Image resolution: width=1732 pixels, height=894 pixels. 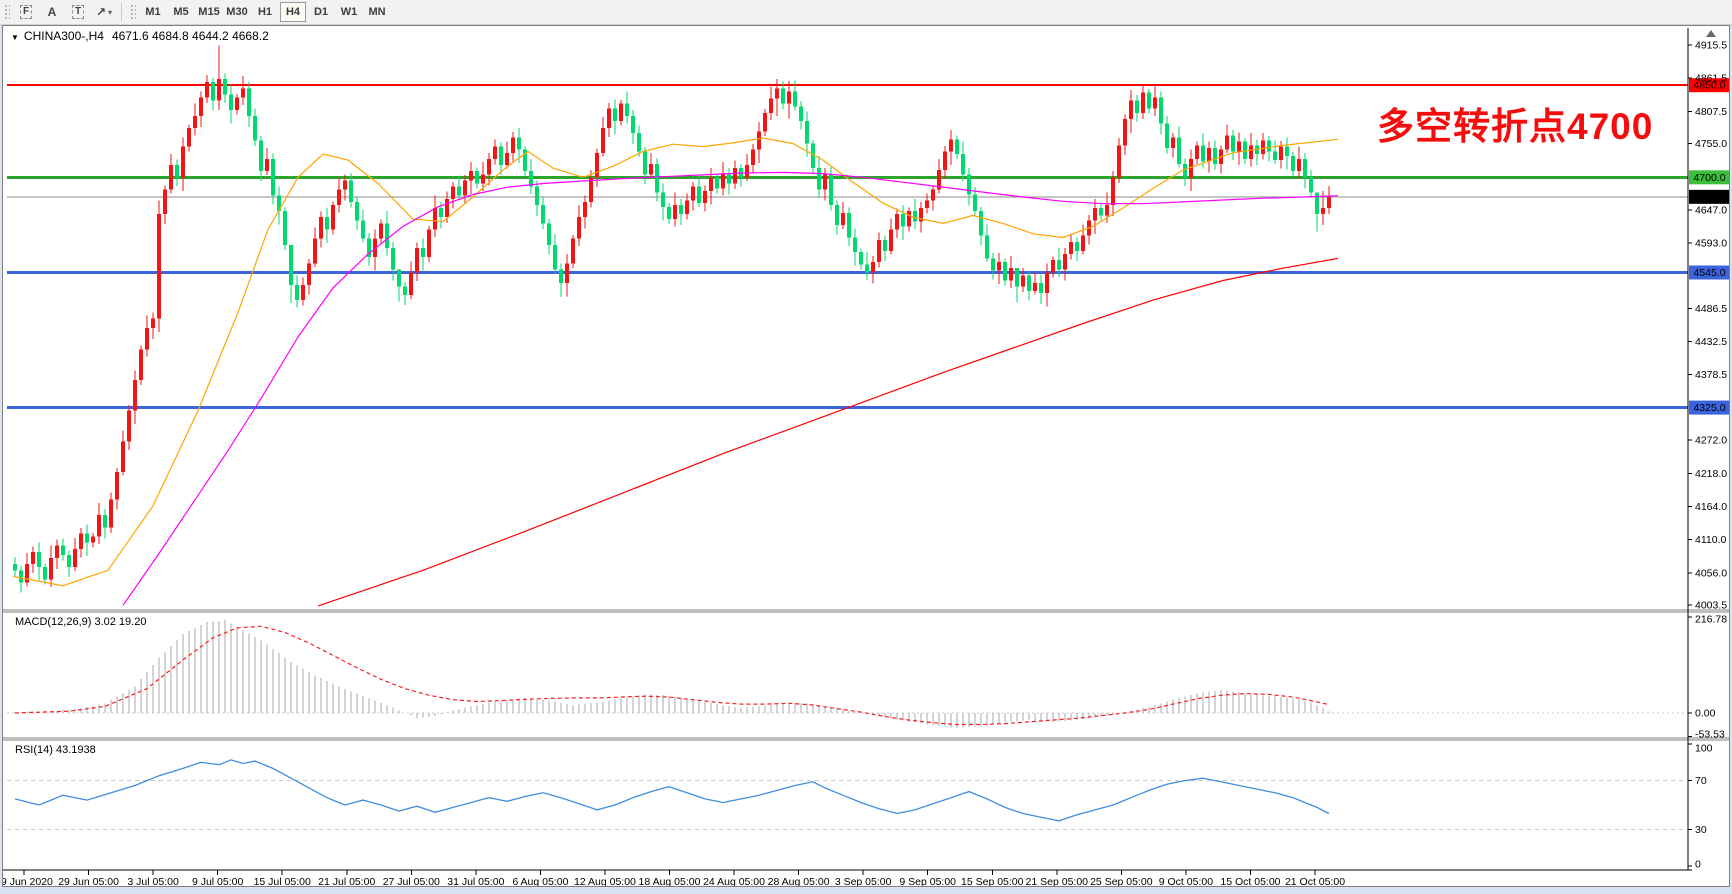 I want to click on label-tool-icon: T, so click(x=78, y=12).